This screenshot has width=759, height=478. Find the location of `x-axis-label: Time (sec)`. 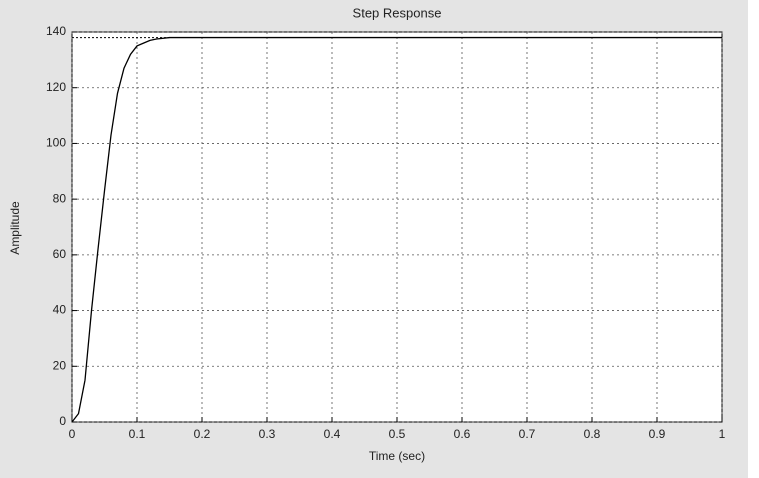

x-axis-label: Time (sec) is located at coordinates (397, 456).